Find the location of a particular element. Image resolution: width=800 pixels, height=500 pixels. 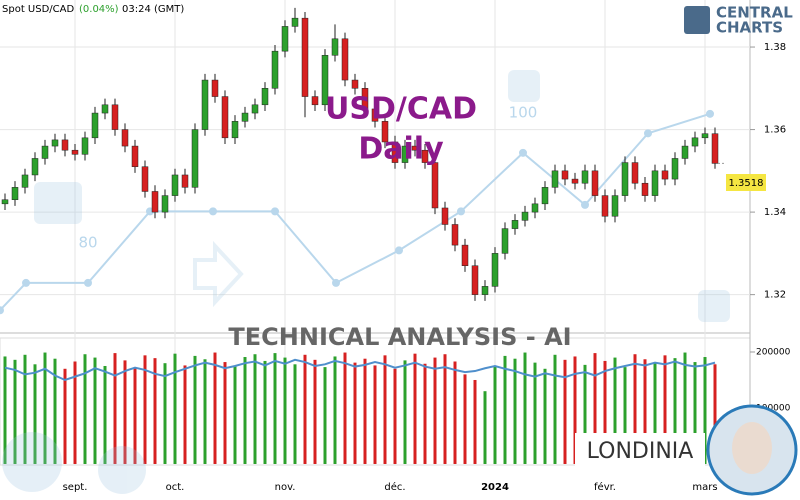

chart-subtitle: Daily is located at coordinates (401, 149).